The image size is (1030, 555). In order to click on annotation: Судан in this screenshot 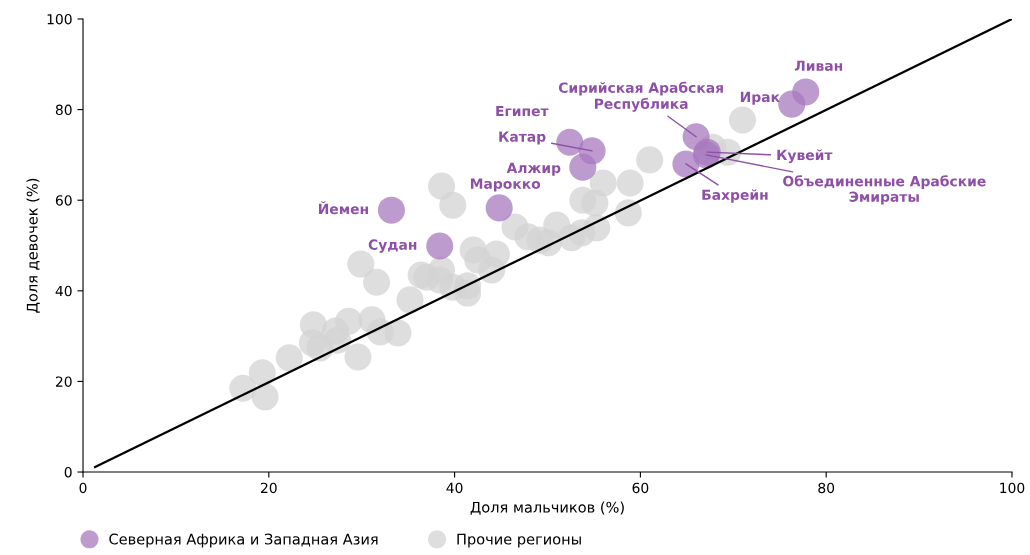, I will do `click(392, 246)`.